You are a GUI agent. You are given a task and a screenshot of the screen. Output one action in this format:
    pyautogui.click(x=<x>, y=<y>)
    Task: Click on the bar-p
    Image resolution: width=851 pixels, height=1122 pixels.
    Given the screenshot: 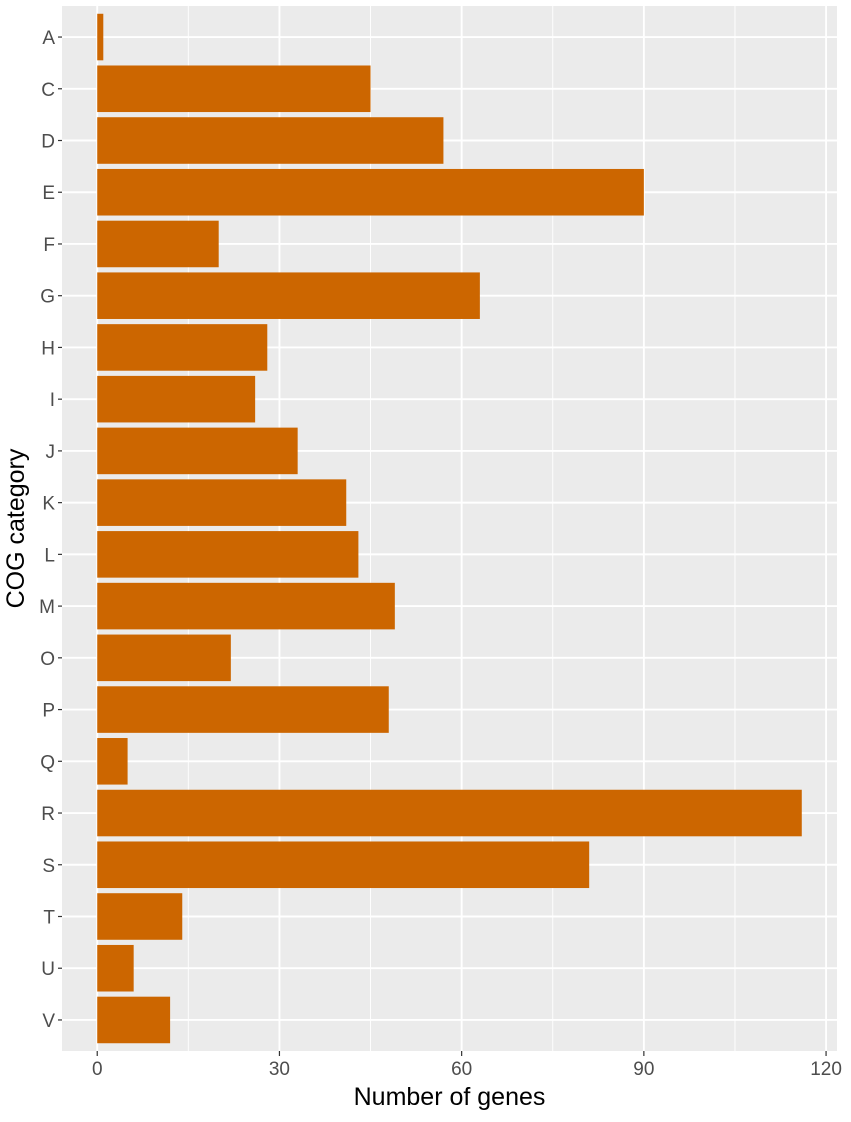 What is the action you would take?
    pyautogui.click(x=243, y=709)
    